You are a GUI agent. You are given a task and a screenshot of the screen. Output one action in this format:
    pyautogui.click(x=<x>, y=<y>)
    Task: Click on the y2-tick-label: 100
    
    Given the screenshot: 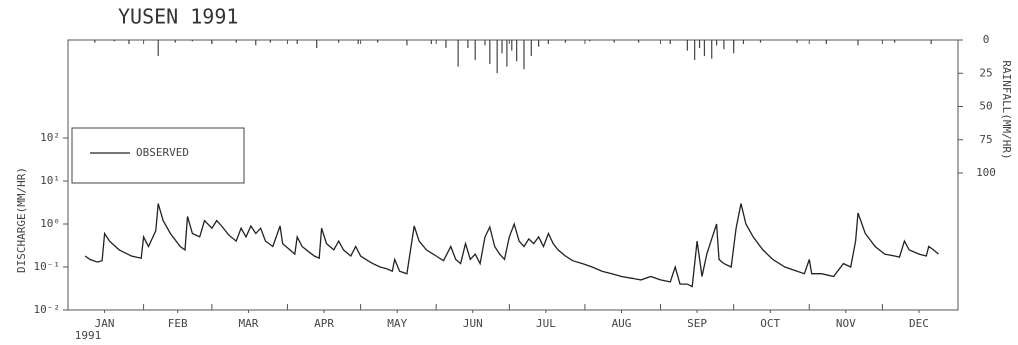 What is the action you would take?
    pyautogui.click(x=986, y=172)
    